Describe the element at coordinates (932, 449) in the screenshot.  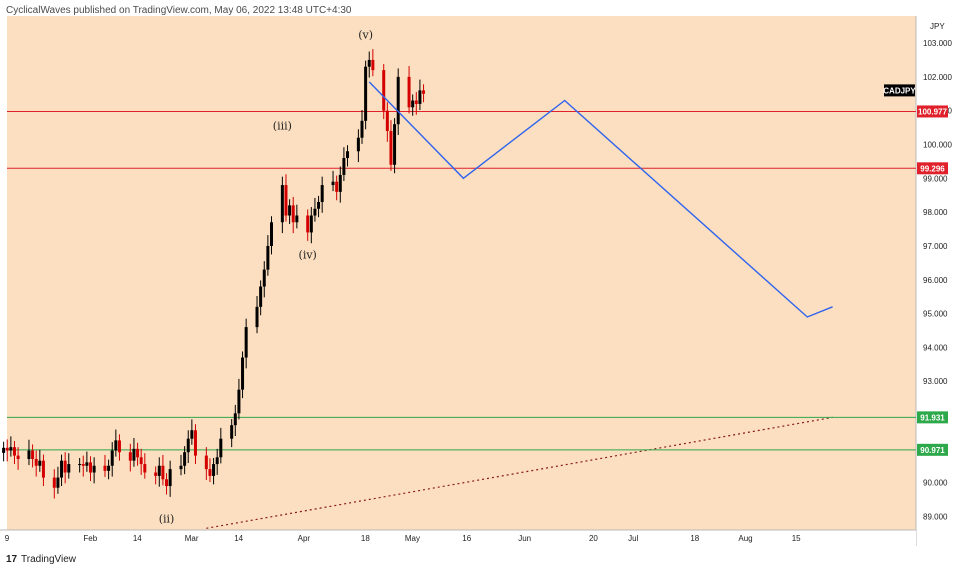
I see `support-price-tag: 90.971` at that location.